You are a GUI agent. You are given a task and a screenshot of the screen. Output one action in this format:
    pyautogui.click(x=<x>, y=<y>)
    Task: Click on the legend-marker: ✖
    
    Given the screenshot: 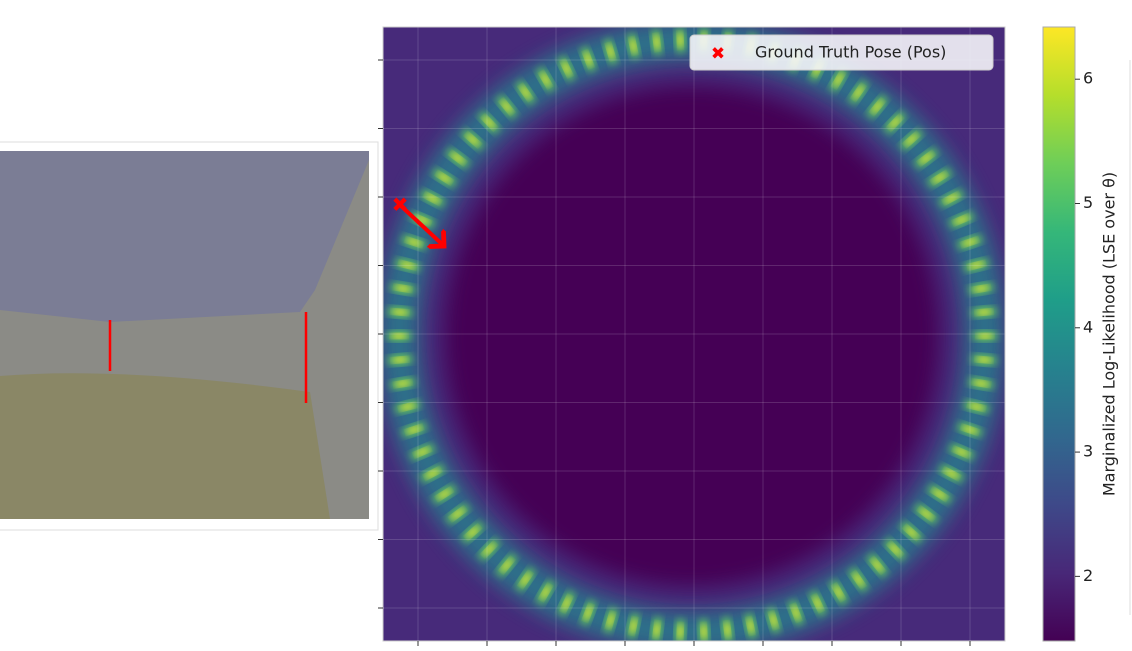 What is the action you would take?
    pyautogui.click(x=718, y=54)
    